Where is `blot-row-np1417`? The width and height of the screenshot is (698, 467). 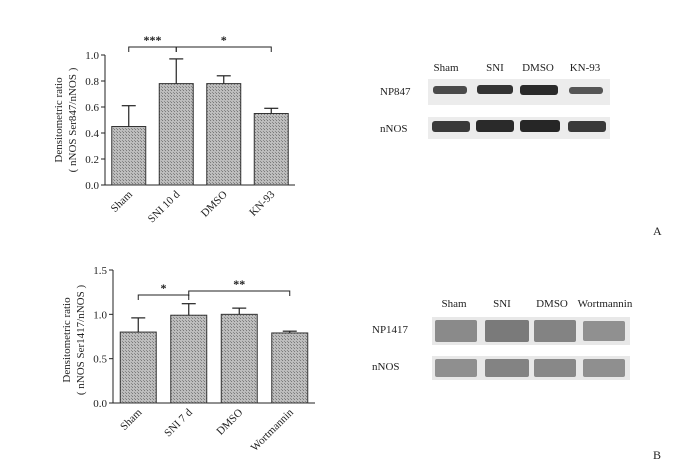 blot-row-np1417 is located at coordinates (531, 331).